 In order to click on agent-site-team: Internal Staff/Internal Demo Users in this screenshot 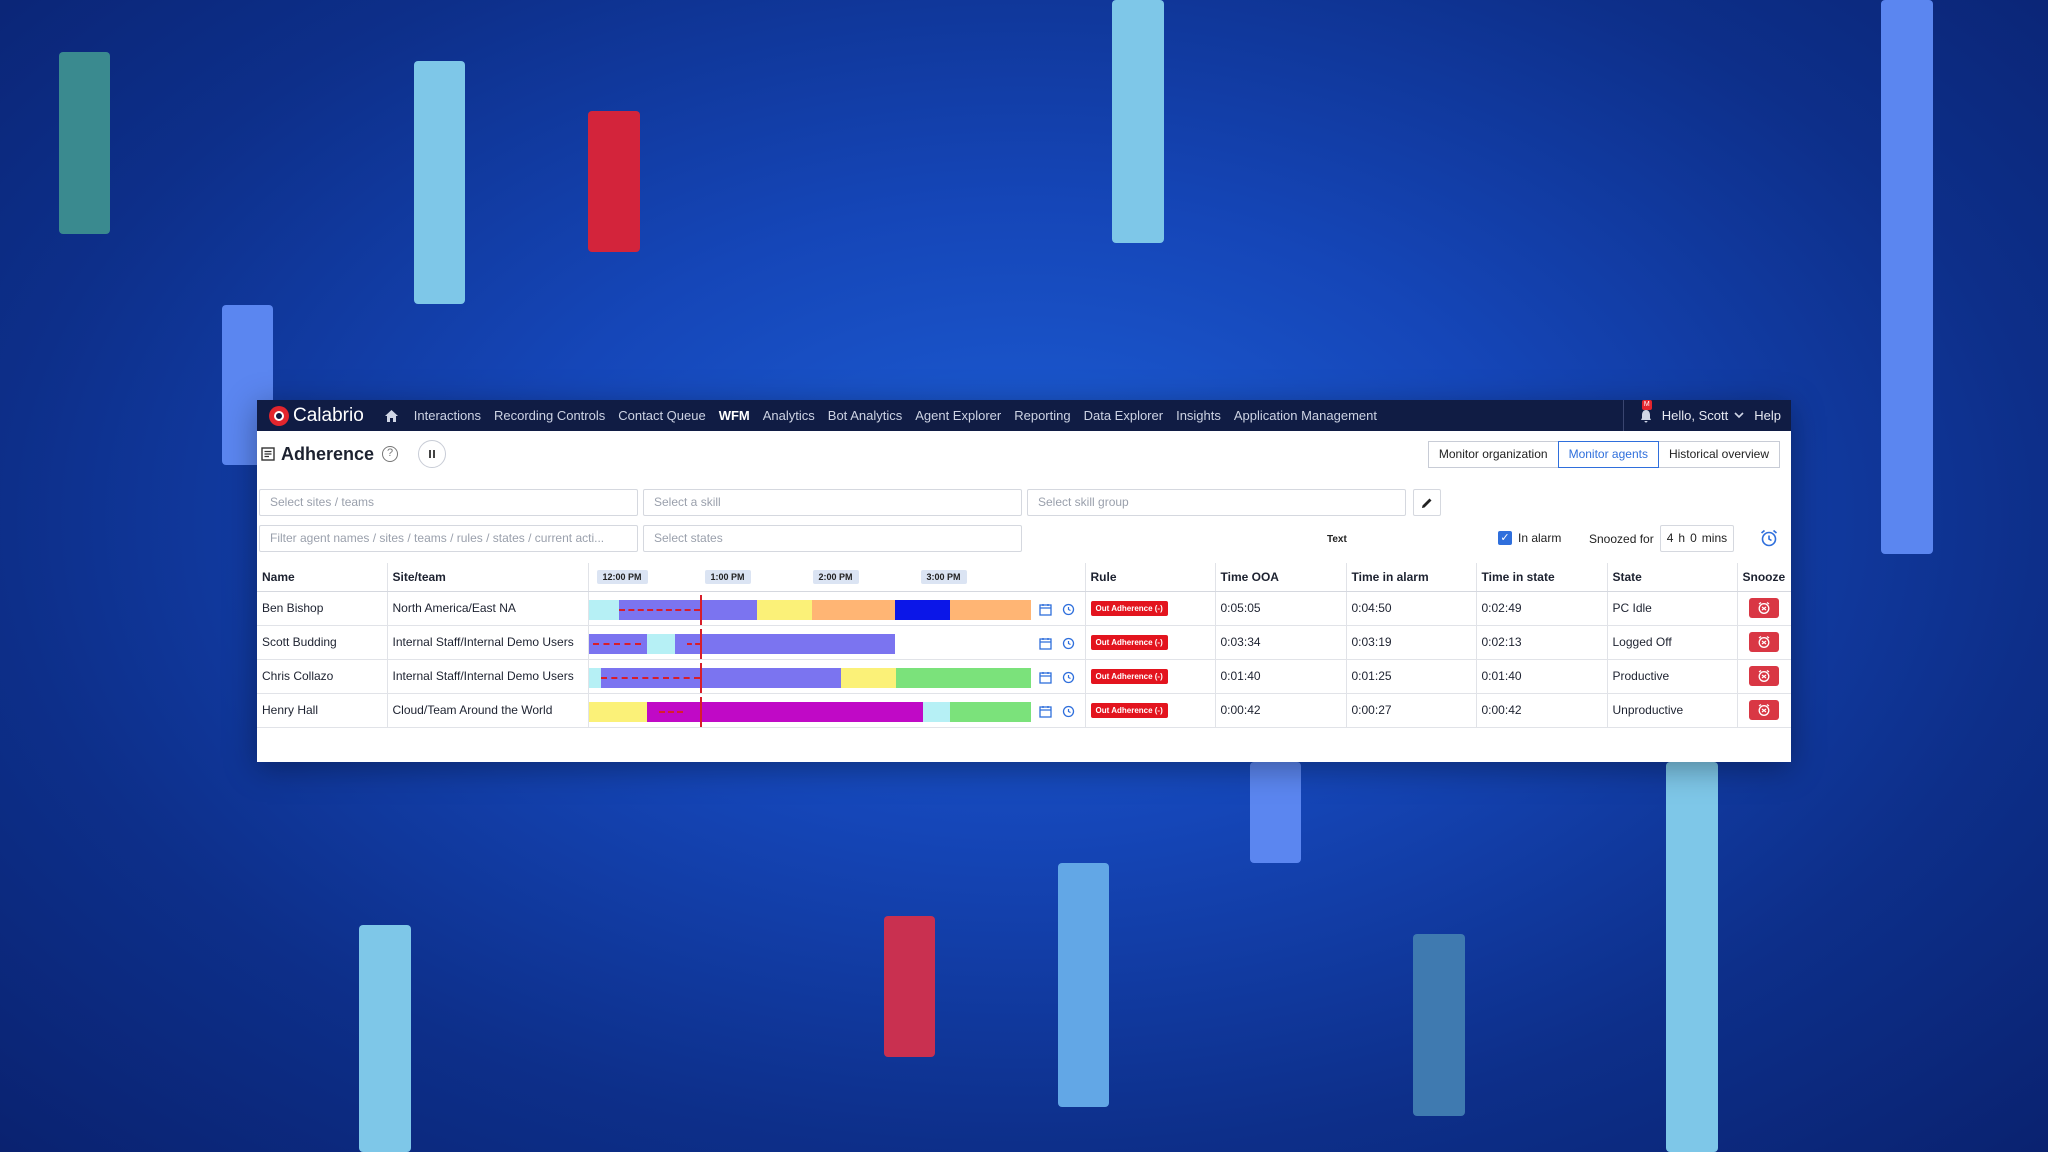, I will do `click(488, 676)`.